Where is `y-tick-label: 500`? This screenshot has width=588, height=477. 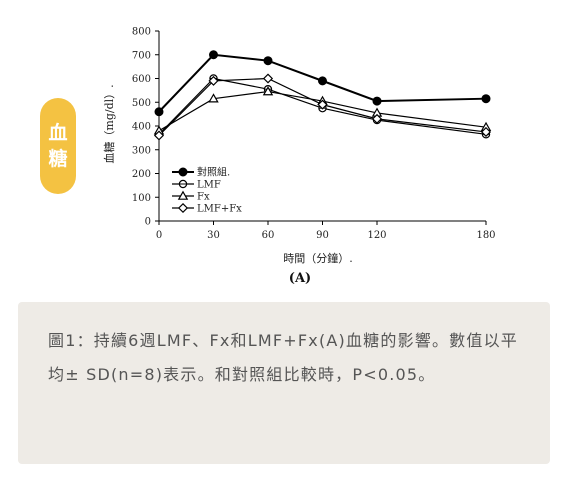
y-tick-label: 500 is located at coordinates (141, 103).